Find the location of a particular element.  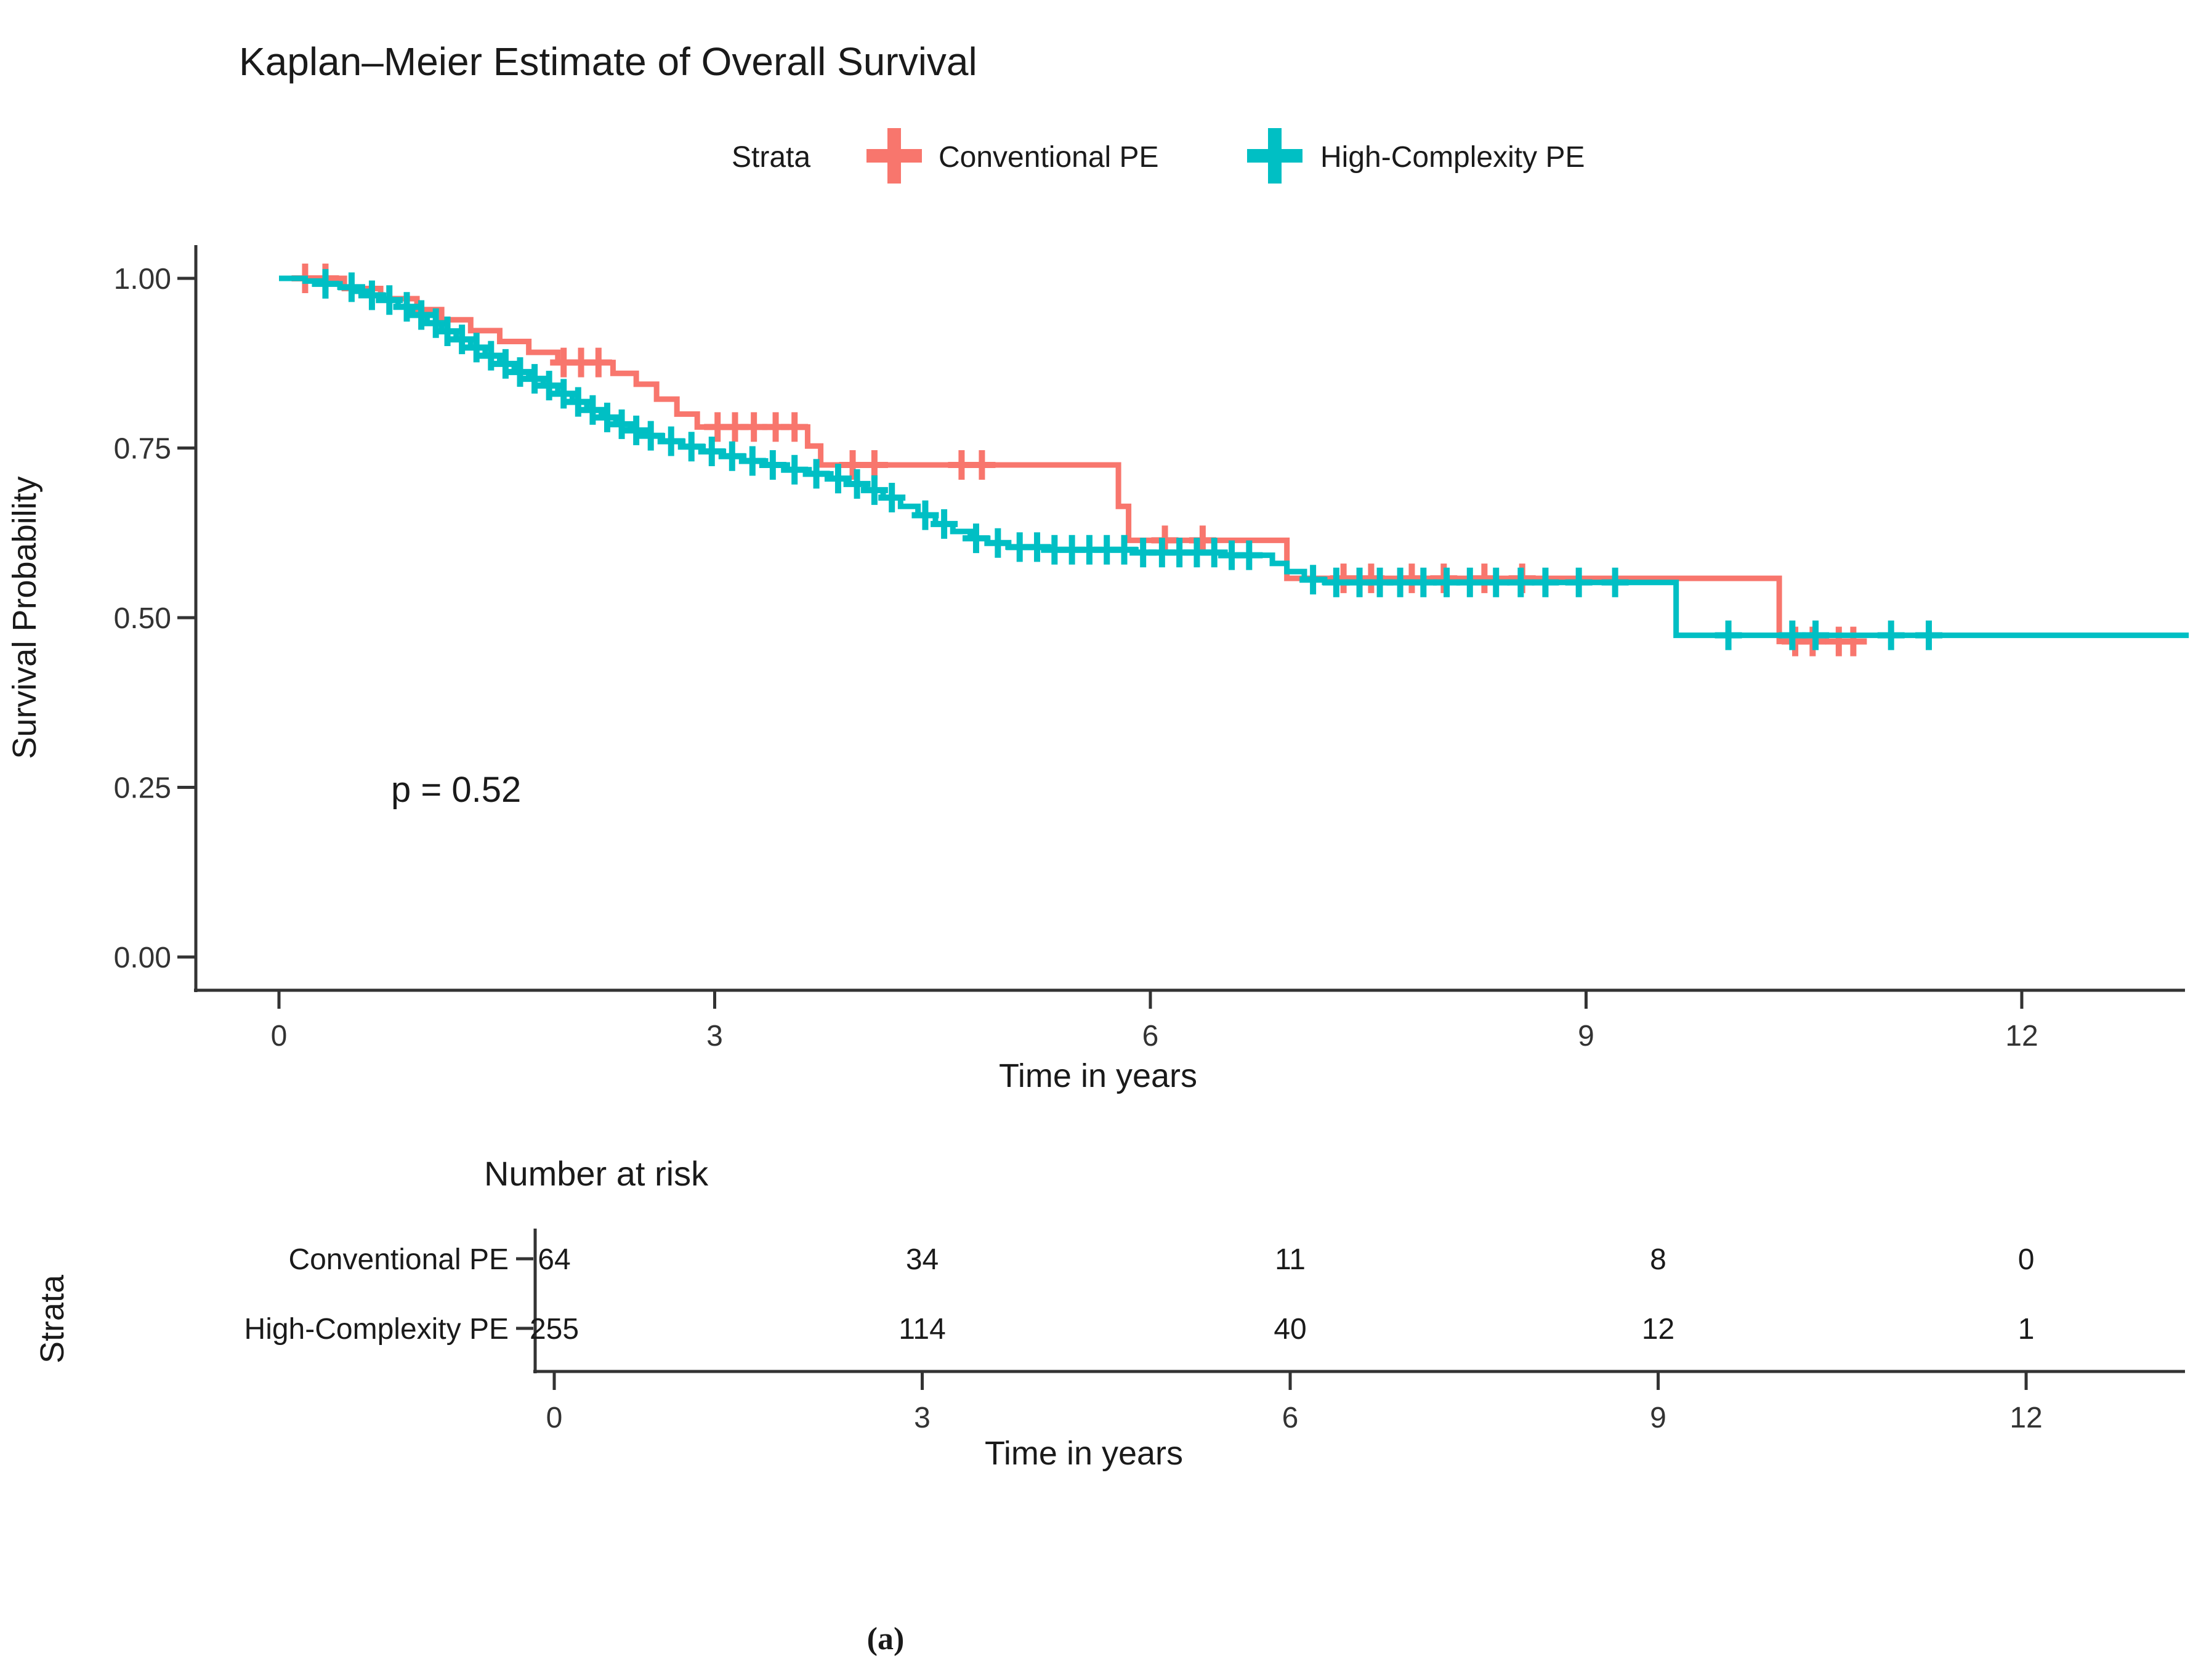

p-value-annotation: p = 0.52 is located at coordinates (456, 790).